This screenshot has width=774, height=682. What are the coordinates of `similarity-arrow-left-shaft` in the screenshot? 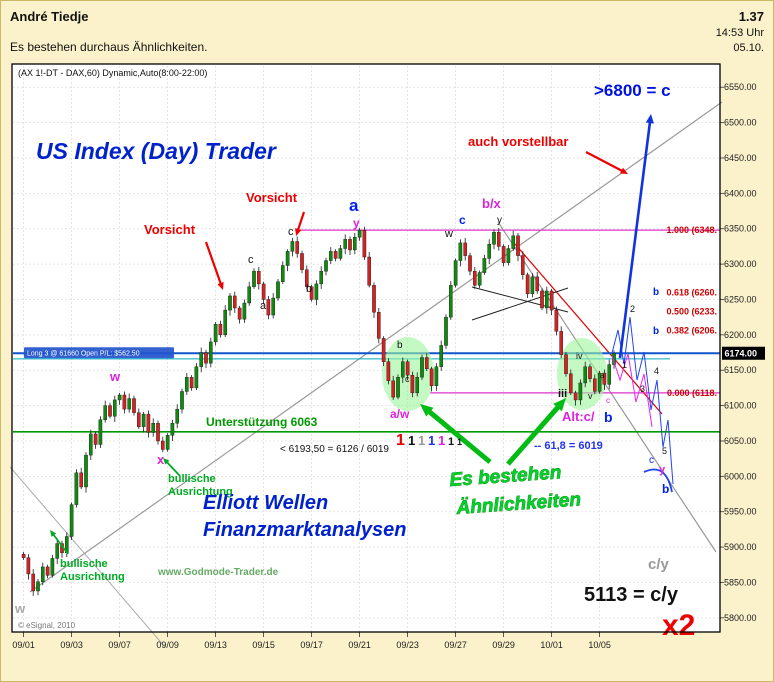 It's located at (458, 435).